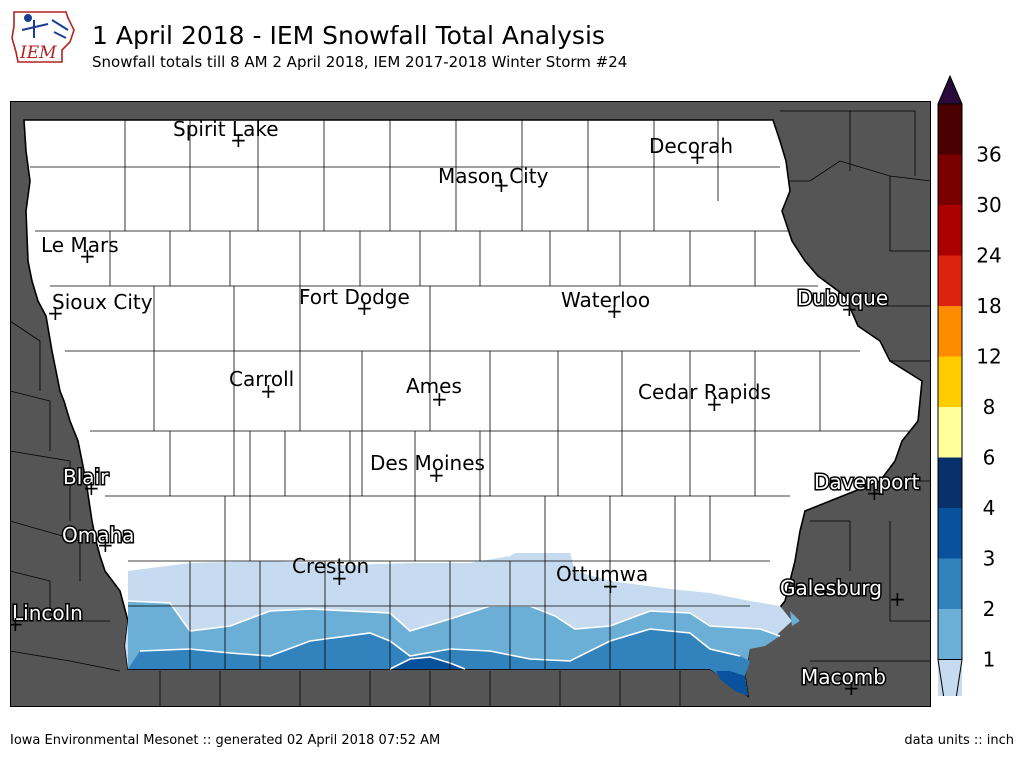 Image resolution: width=1024 pixels, height=768 pixels. I want to click on colorbar-tick-label: 8, so click(989, 407).